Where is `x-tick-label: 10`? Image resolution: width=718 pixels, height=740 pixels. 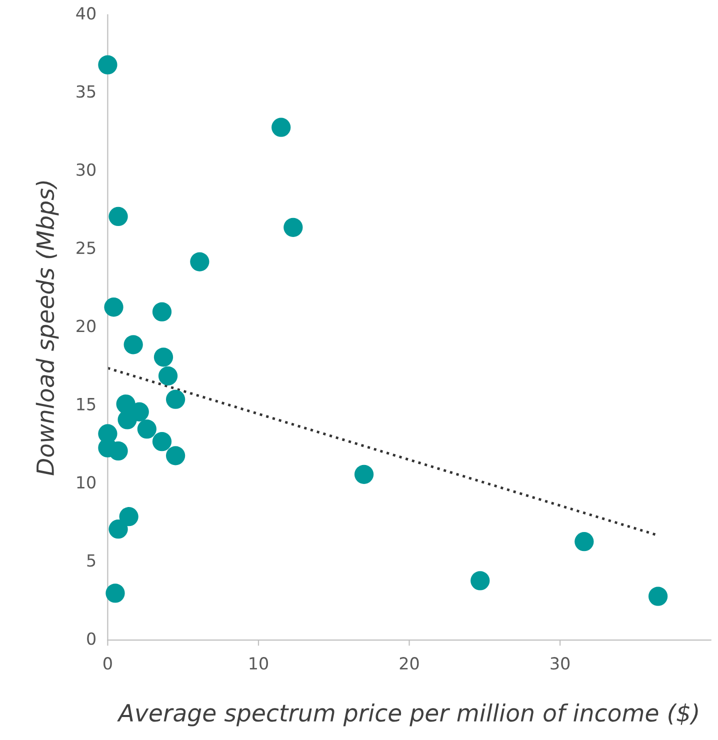
x-tick-label: 10 is located at coordinates (259, 663).